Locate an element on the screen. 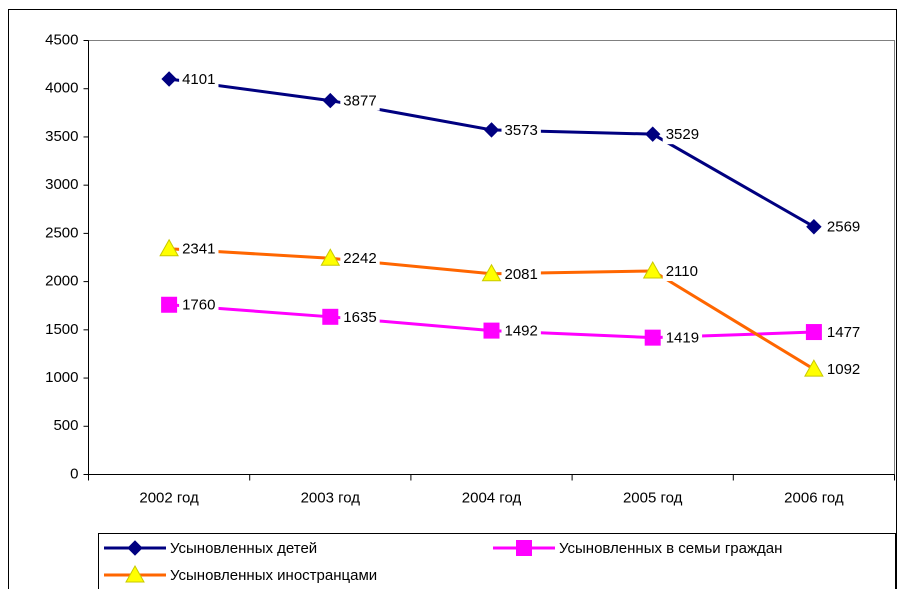 Image resolution: width=899 pixels, height=589 pixels. y-tick-label: 3500 is located at coordinates (61, 136).